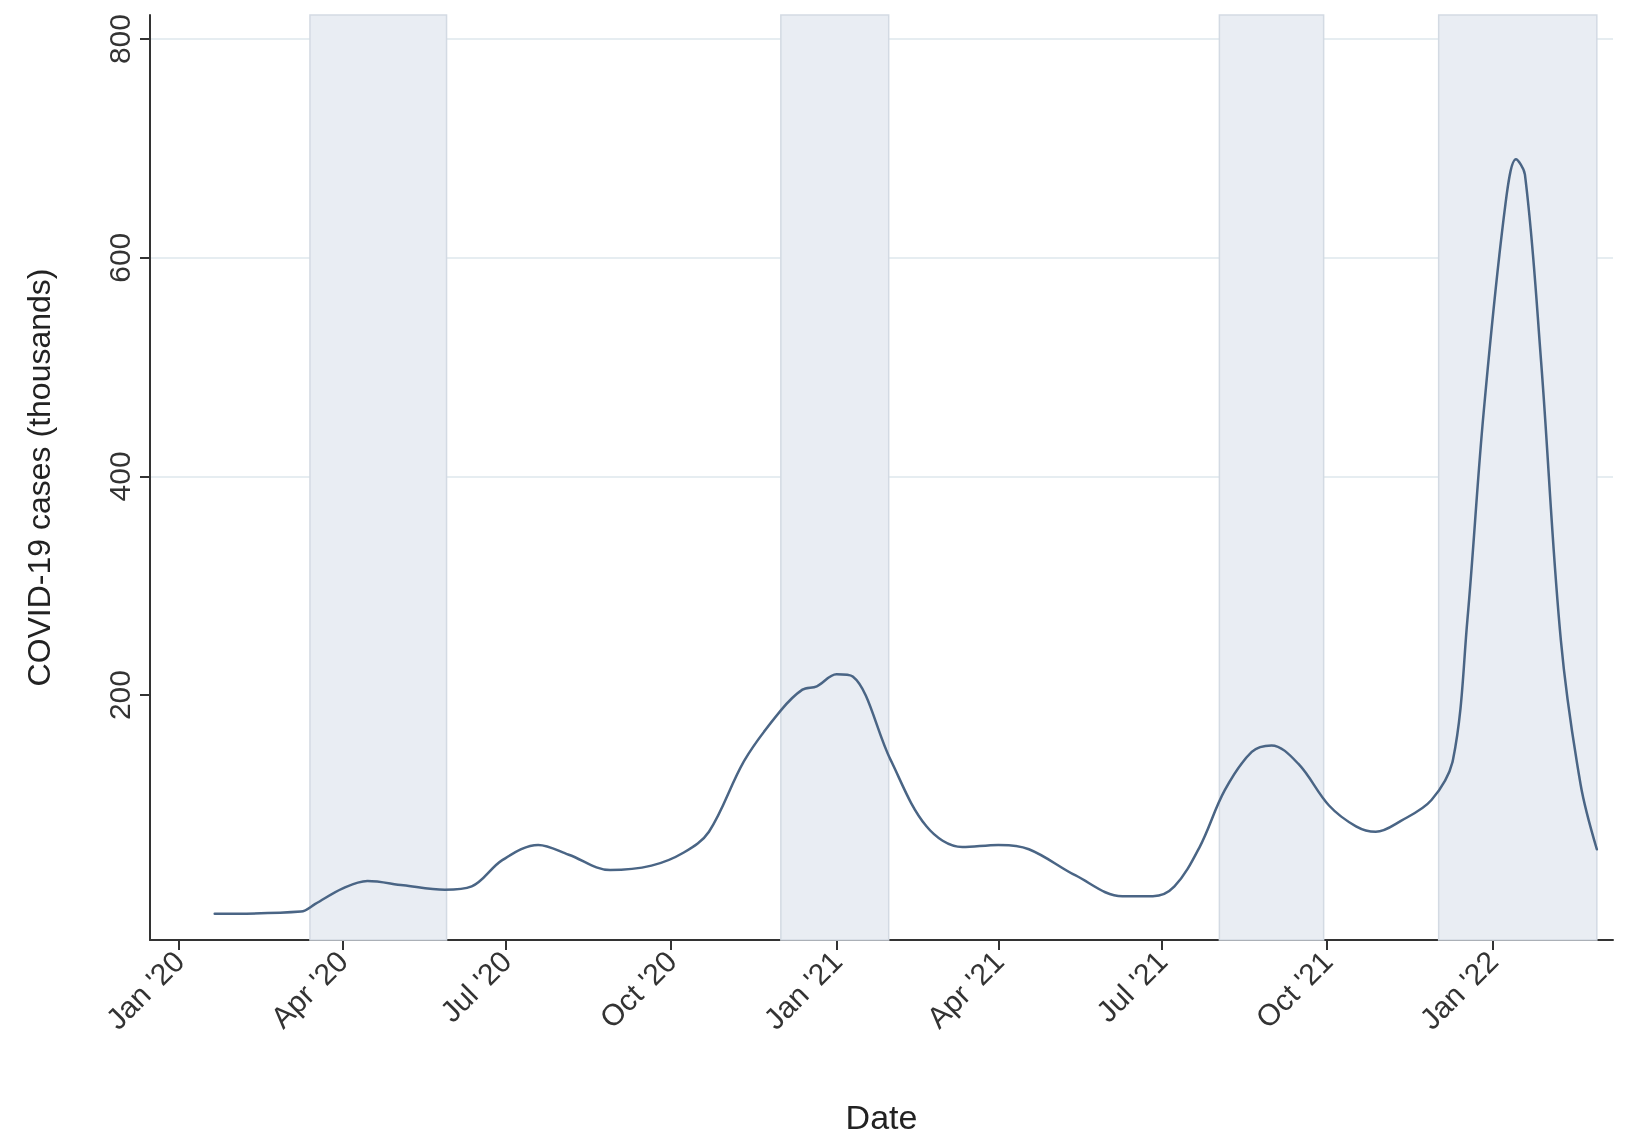 The width and height of the screenshot is (1625, 1139). What do you see at coordinates (119, 695) in the screenshot?
I see `y-tick-label: 200` at bounding box center [119, 695].